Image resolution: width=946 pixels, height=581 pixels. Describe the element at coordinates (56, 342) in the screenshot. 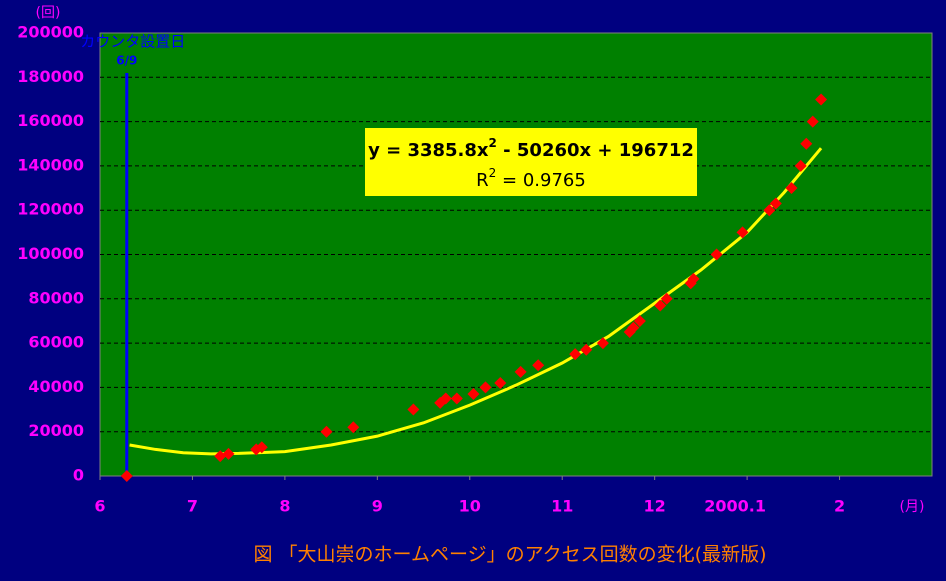

I see `y-tick-label: 60000` at that location.